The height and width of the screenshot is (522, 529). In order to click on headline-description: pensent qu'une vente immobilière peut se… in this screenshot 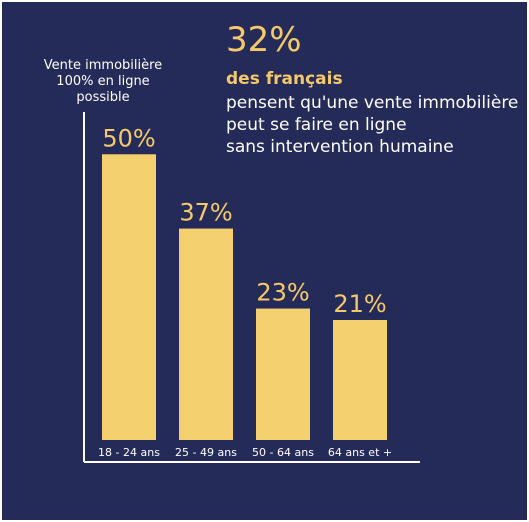, I will do `click(376, 125)`.